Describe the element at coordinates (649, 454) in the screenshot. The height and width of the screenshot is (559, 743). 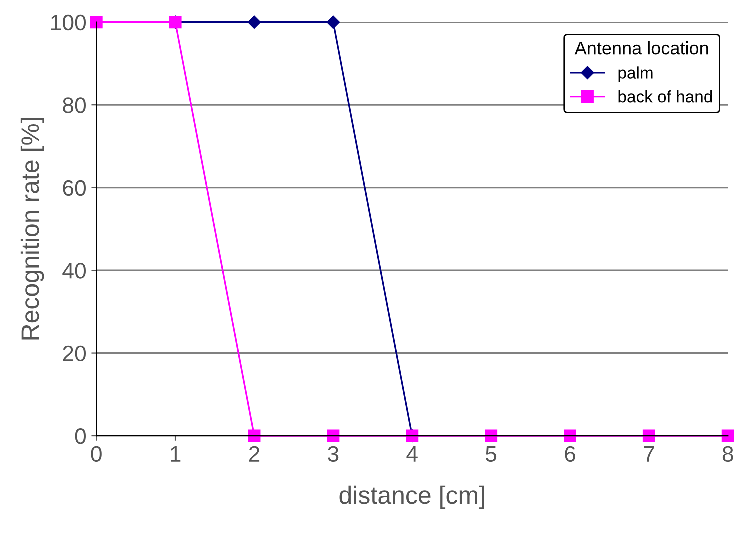
I see `x-tick-label: 7` at that location.